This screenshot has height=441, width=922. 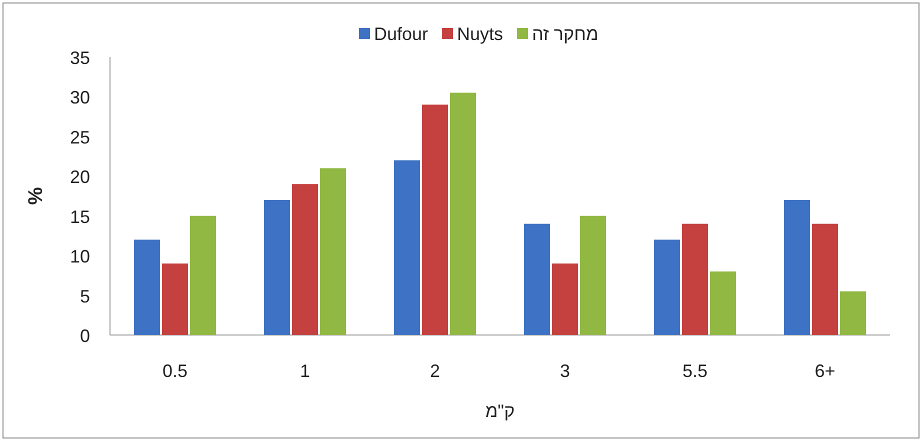 What do you see at coordinates (80, 137) in the screenshot?
I see `y-tick-label: 25` at bounding box center [80, 137].